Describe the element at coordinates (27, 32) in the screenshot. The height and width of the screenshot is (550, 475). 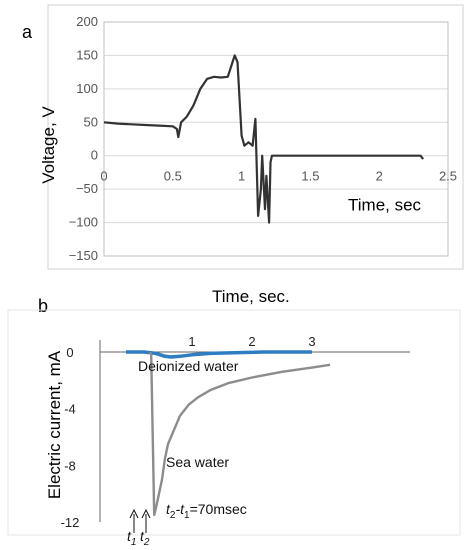
I see `panel-a-label: a` at that location.